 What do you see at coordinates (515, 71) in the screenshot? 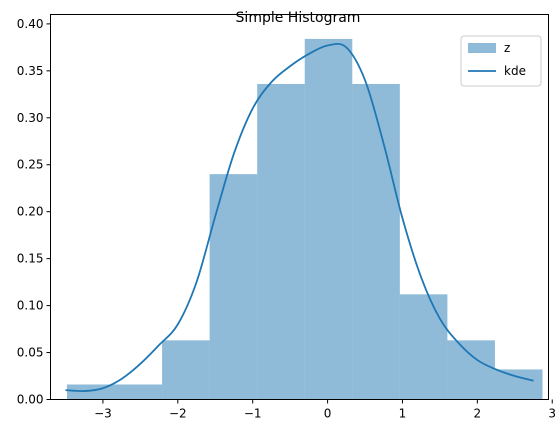
I see `legend-label-kde: kde` at bounding box center [515, 71].